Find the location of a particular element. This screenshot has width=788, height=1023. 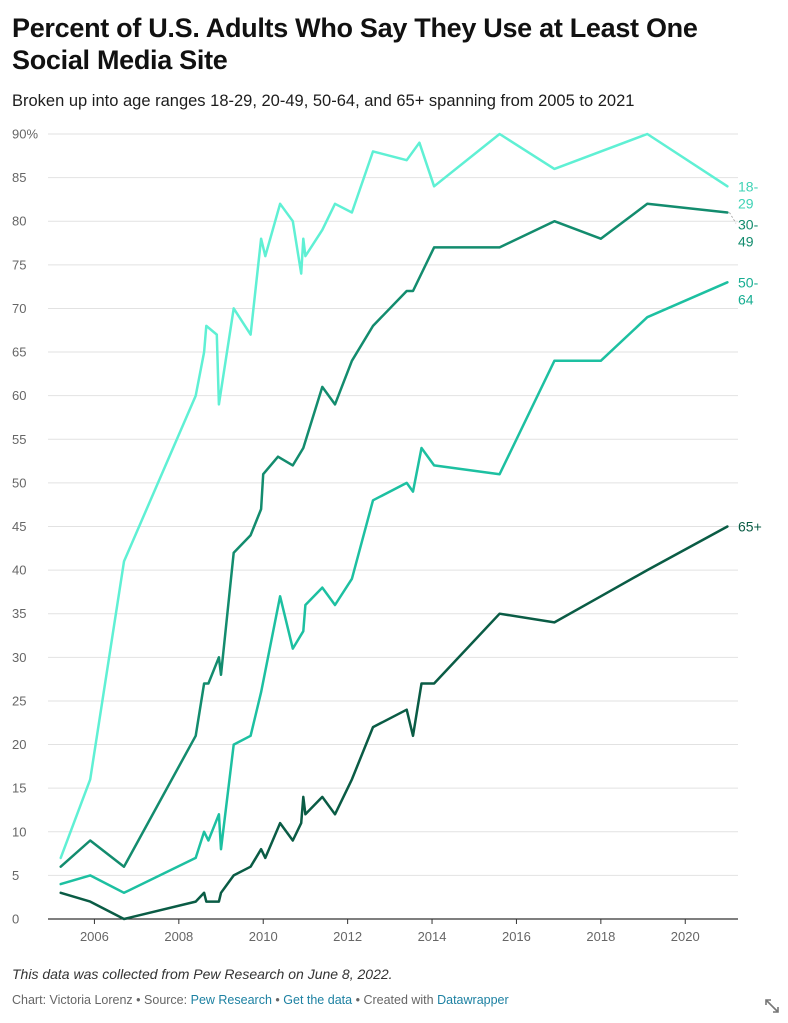

x-axis: 2006 2008 2010 2012 2014 2016 2018 2020 is located at coordinates (393, 931).